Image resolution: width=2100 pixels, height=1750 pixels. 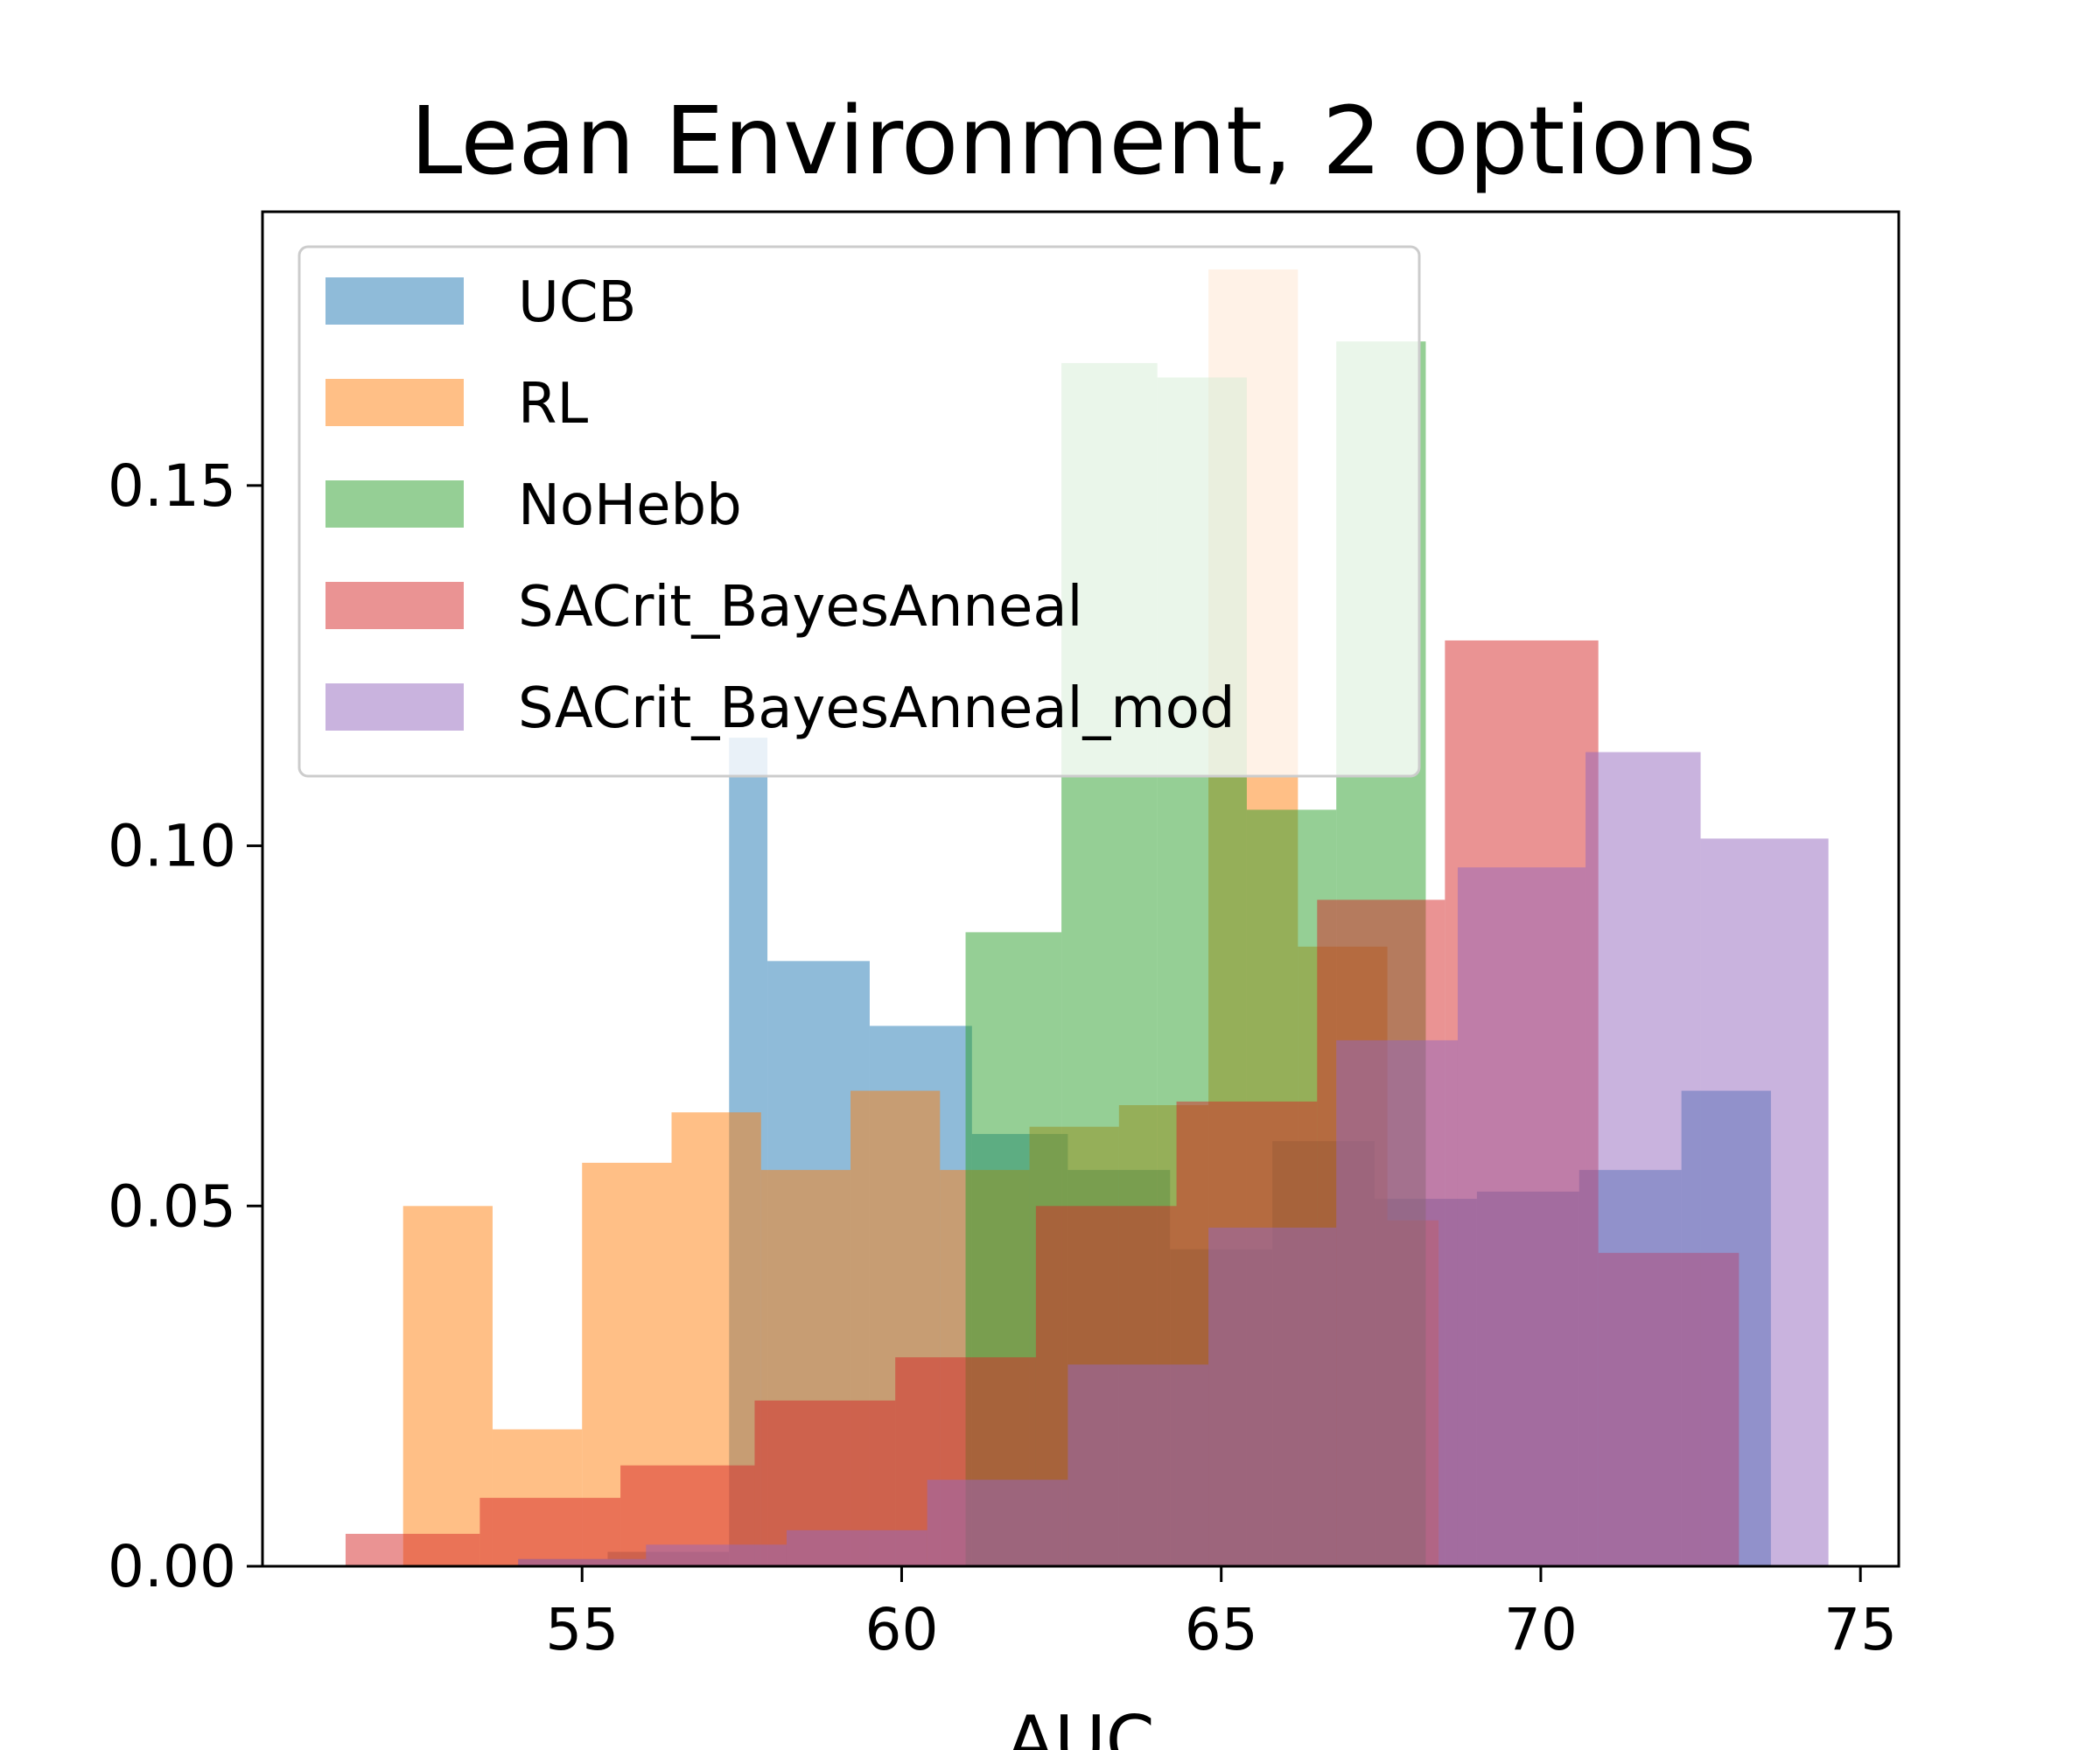 What do you see at coordinates (800, 607) in the screenshot?
I see `legend-label: SACrit_BayesAnneal` at bounding box center [800, 607].